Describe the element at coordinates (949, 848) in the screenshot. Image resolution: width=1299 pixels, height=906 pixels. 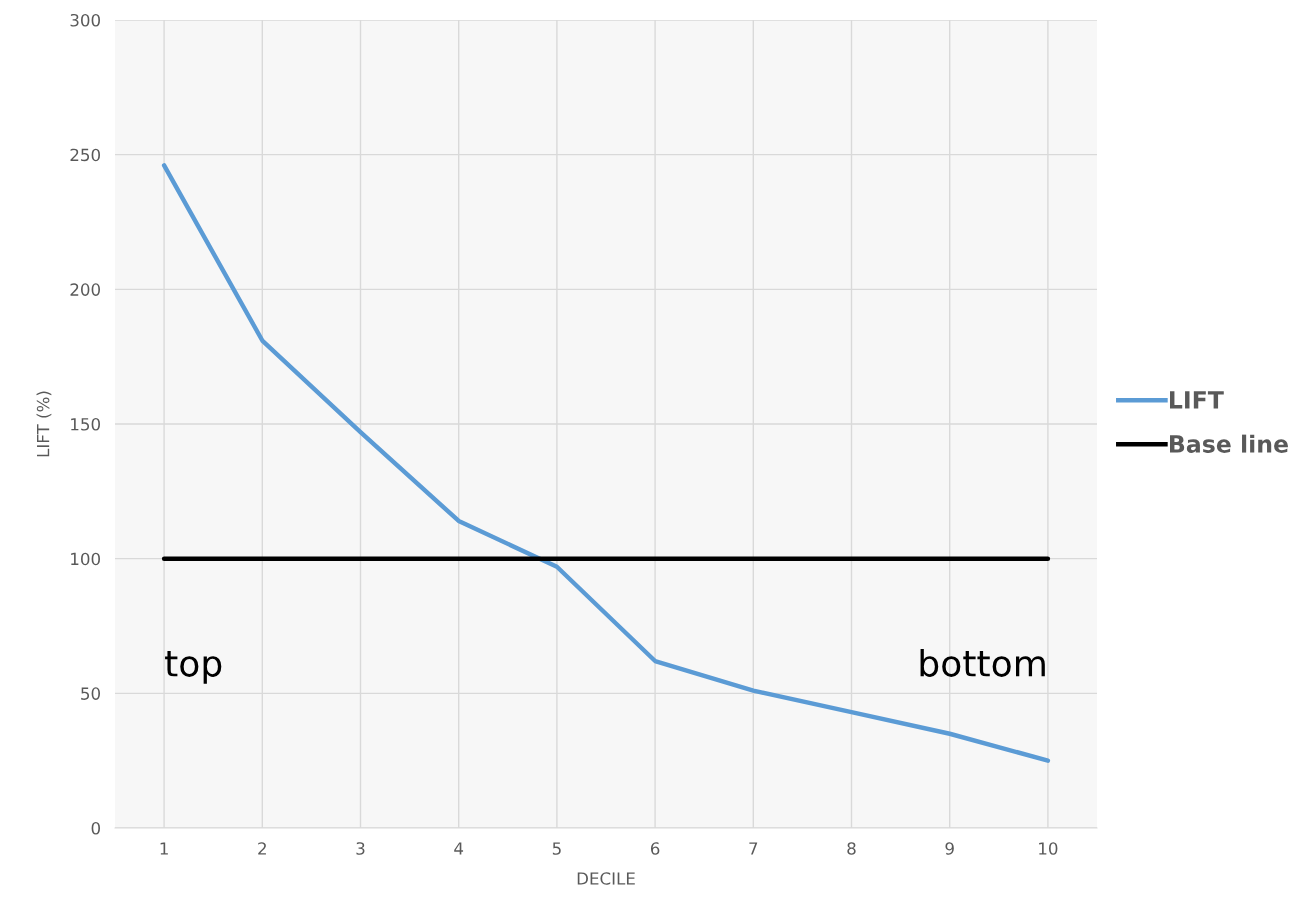
I see `x-tick-label: 9` at that location.